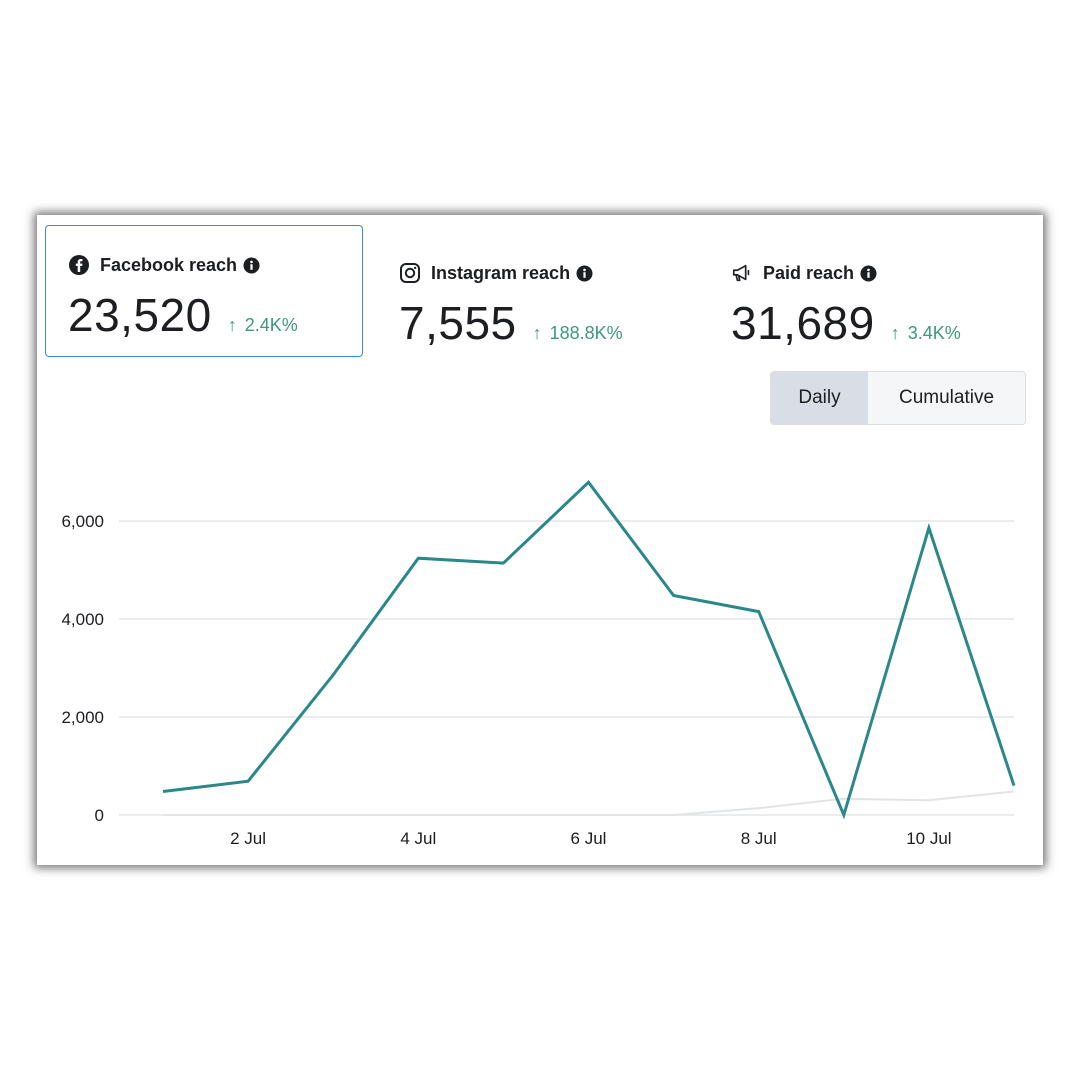 Image resolution: width=1080 pixels, height=1080 pixels. I want to click on facebook-reach-change: ↑ 2.4K%, so click(263, 325).